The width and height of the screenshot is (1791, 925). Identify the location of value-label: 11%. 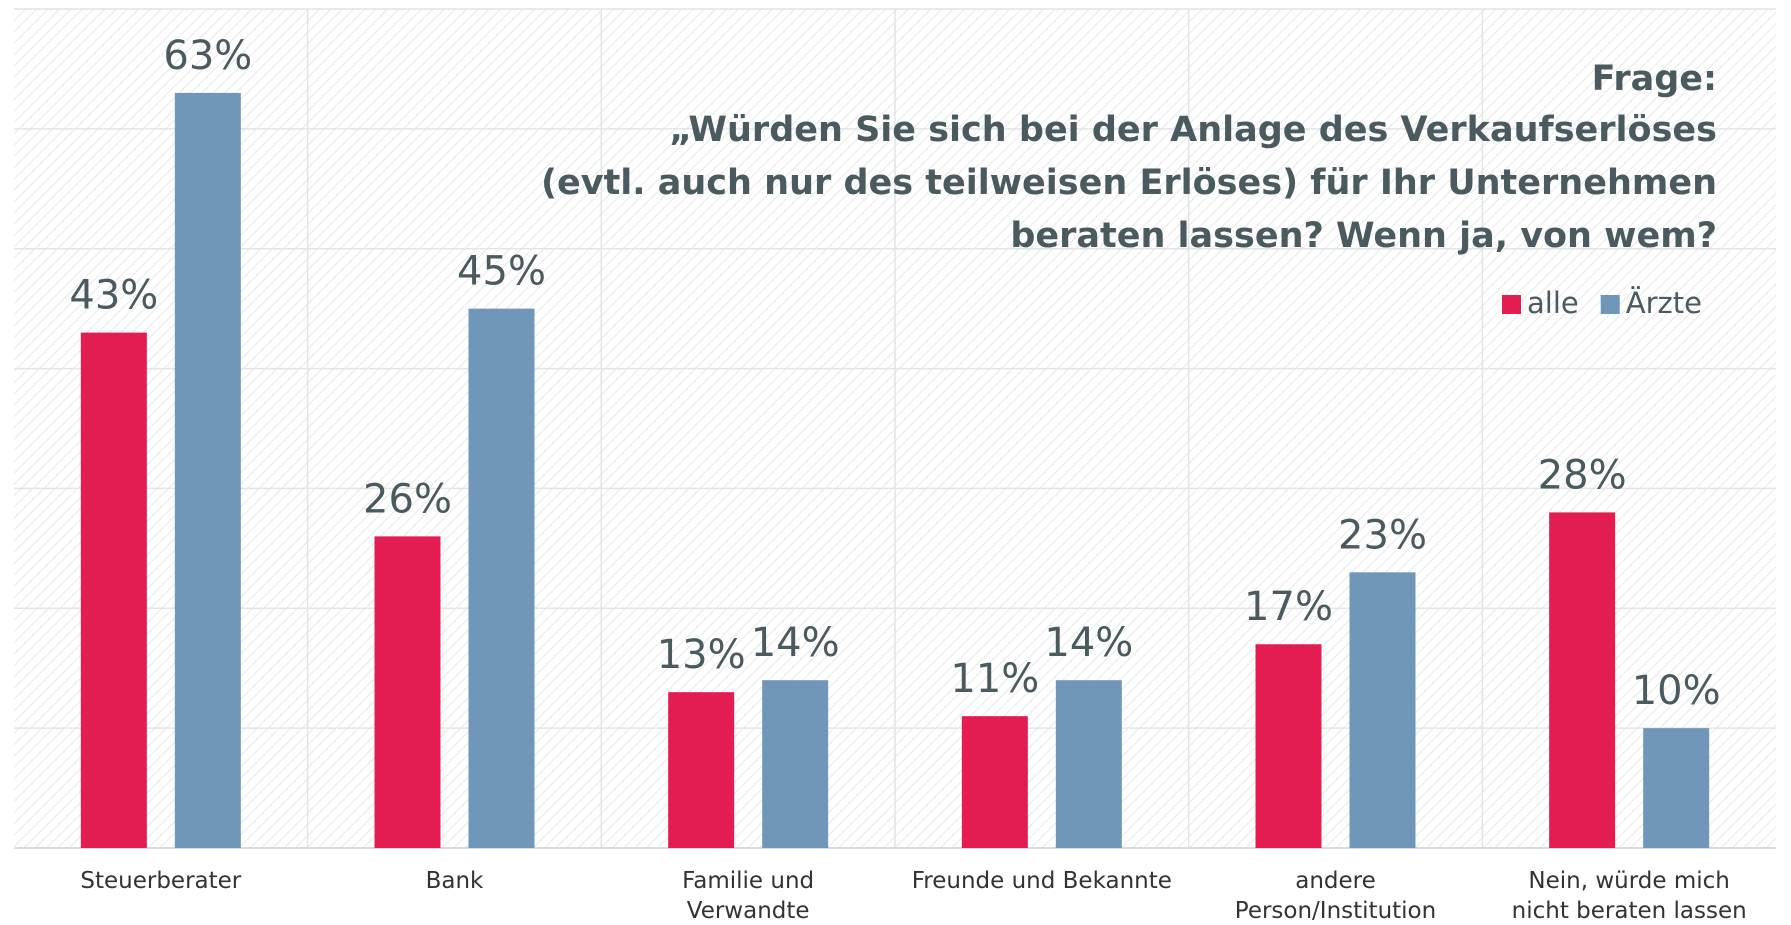
(994, 679).